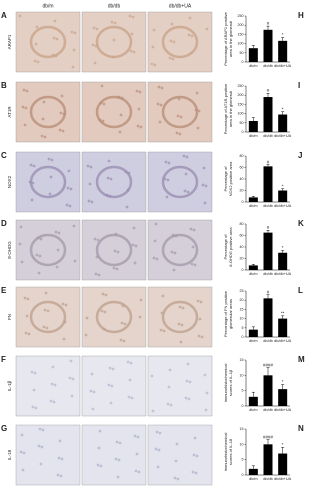 This screenshot has height=500, width=320. I want to click on panel-letter: F, so click(3, 359).